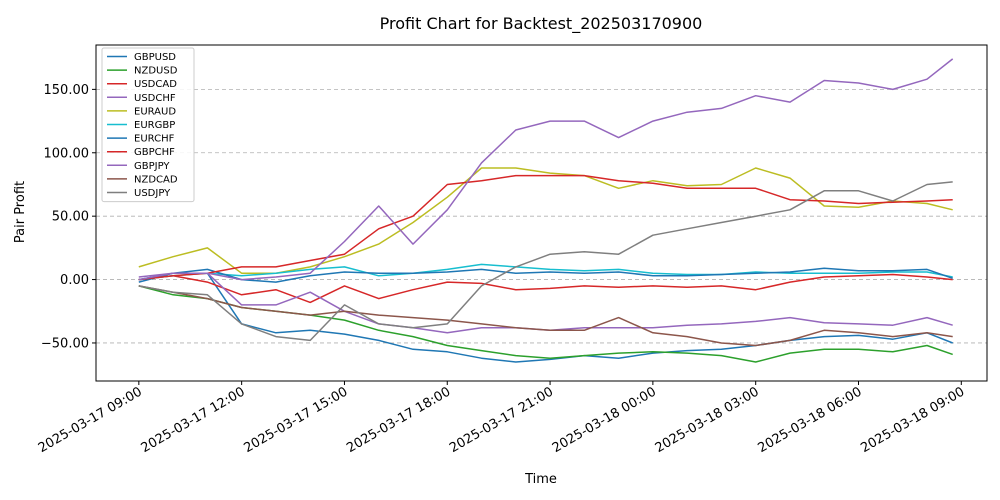 The width and height of the screenshot is (1000, 500). Describe the element at coordinates (154, 152) in the screenshot. I see `legend-entry-label: GBPCHF` at that location.